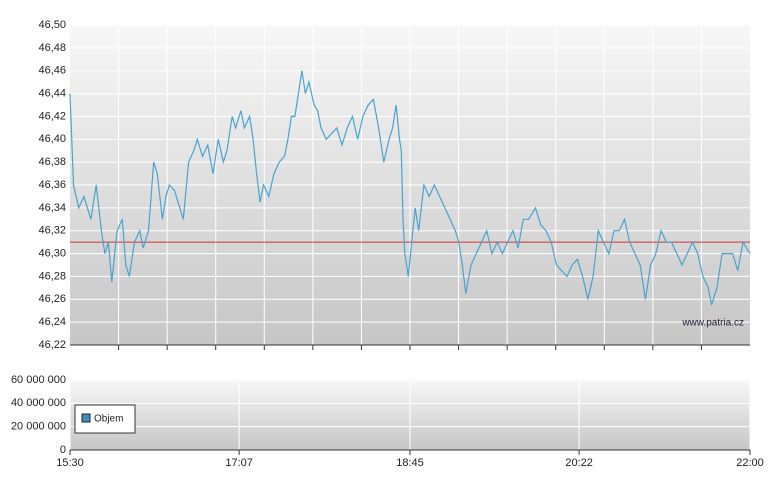 The width and height of the screenshot is (780, 490). Describe the element at coordinates (52, 48) in the screenshot. I see `y-tick-label: 46,48` at that location.